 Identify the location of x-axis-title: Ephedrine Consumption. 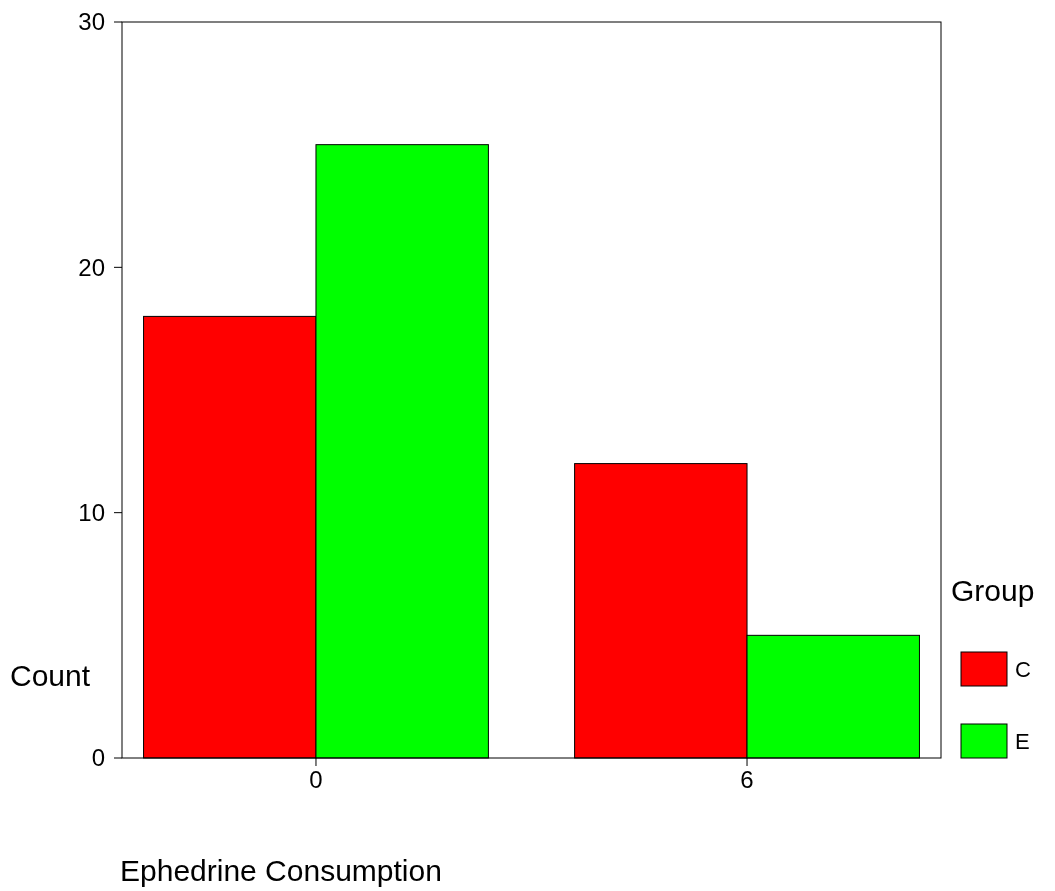
(281, 870).